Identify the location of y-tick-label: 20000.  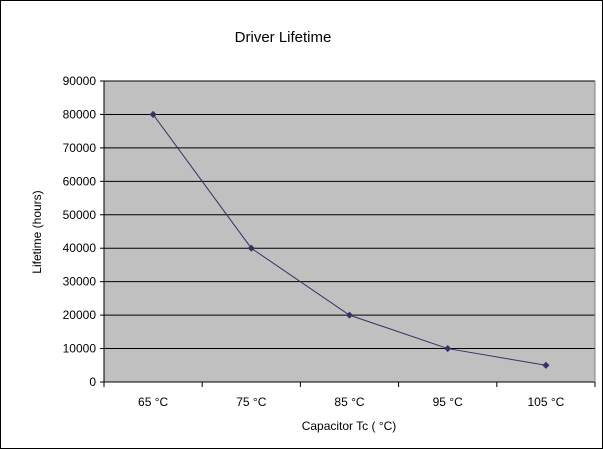
(80, 315).